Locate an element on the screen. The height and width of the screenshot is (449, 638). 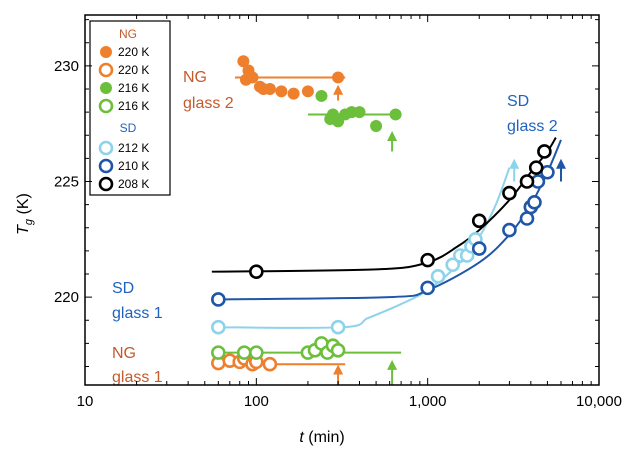
annotation-sd-glass2-line1: SD is located at coordinates (518, 101).